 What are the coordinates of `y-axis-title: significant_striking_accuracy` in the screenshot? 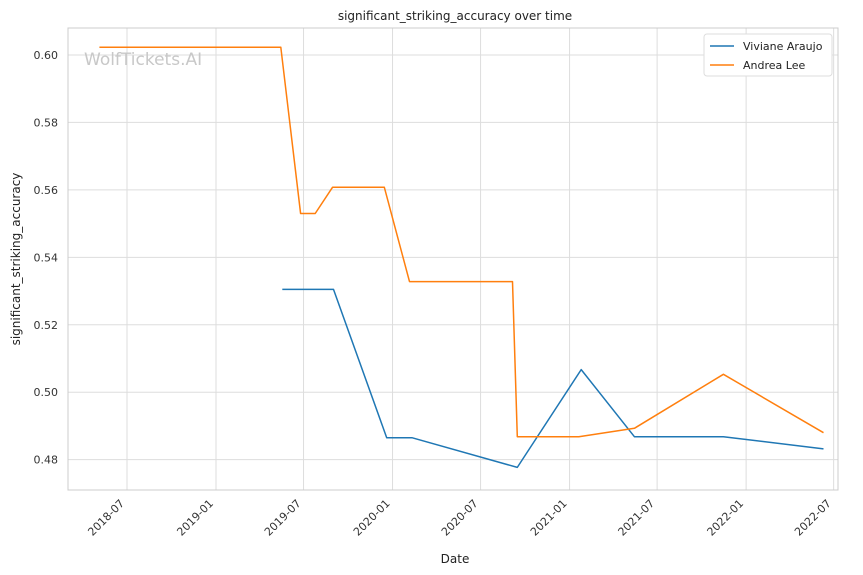 It's located at (16, 259).